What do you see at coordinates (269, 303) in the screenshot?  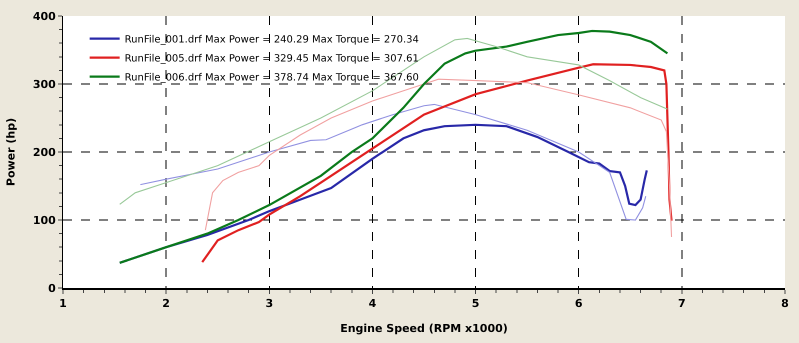 I see `x-tick-label: 3` at bounding box center [269, 303].